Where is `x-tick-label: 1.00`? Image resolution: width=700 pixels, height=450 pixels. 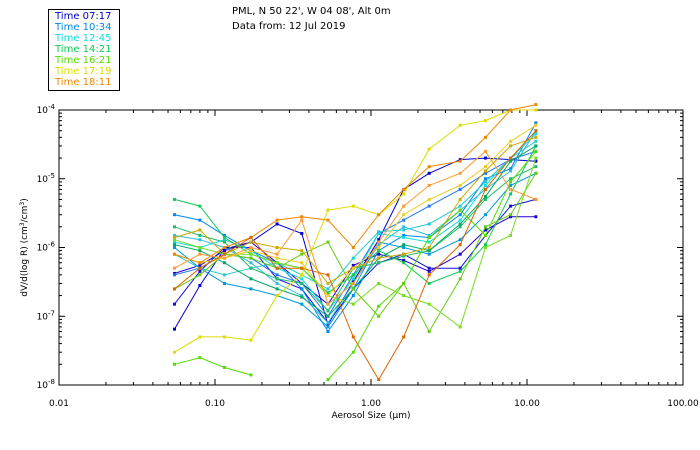
x-tick-label: 1.00 is located at coordinates (371, 404).